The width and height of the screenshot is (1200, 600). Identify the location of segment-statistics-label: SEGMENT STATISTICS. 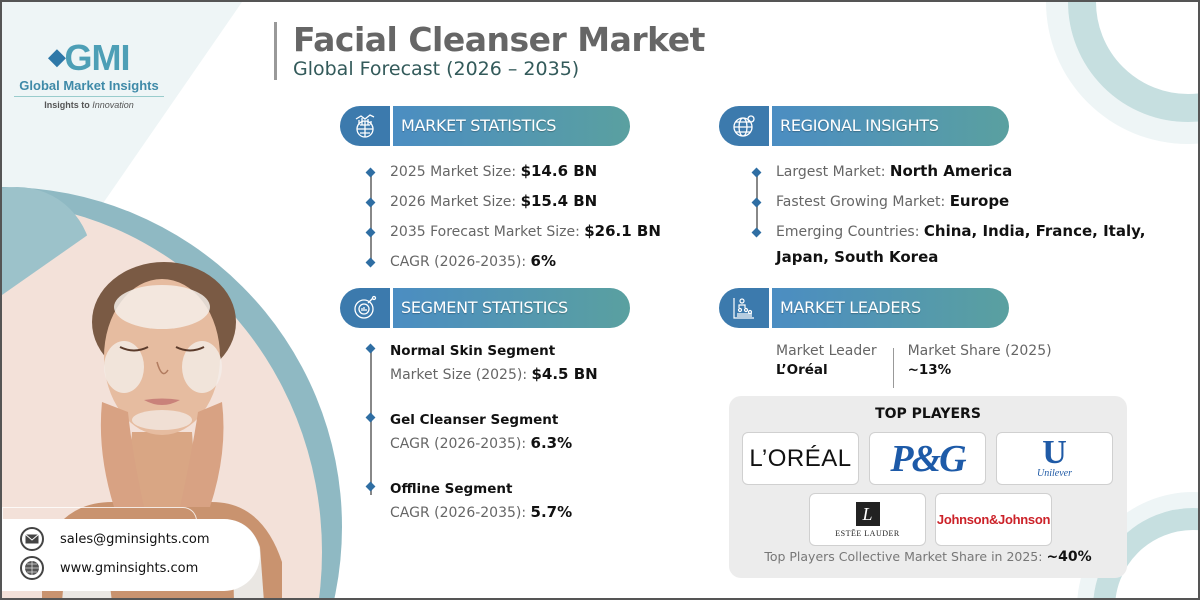
(511, 308).